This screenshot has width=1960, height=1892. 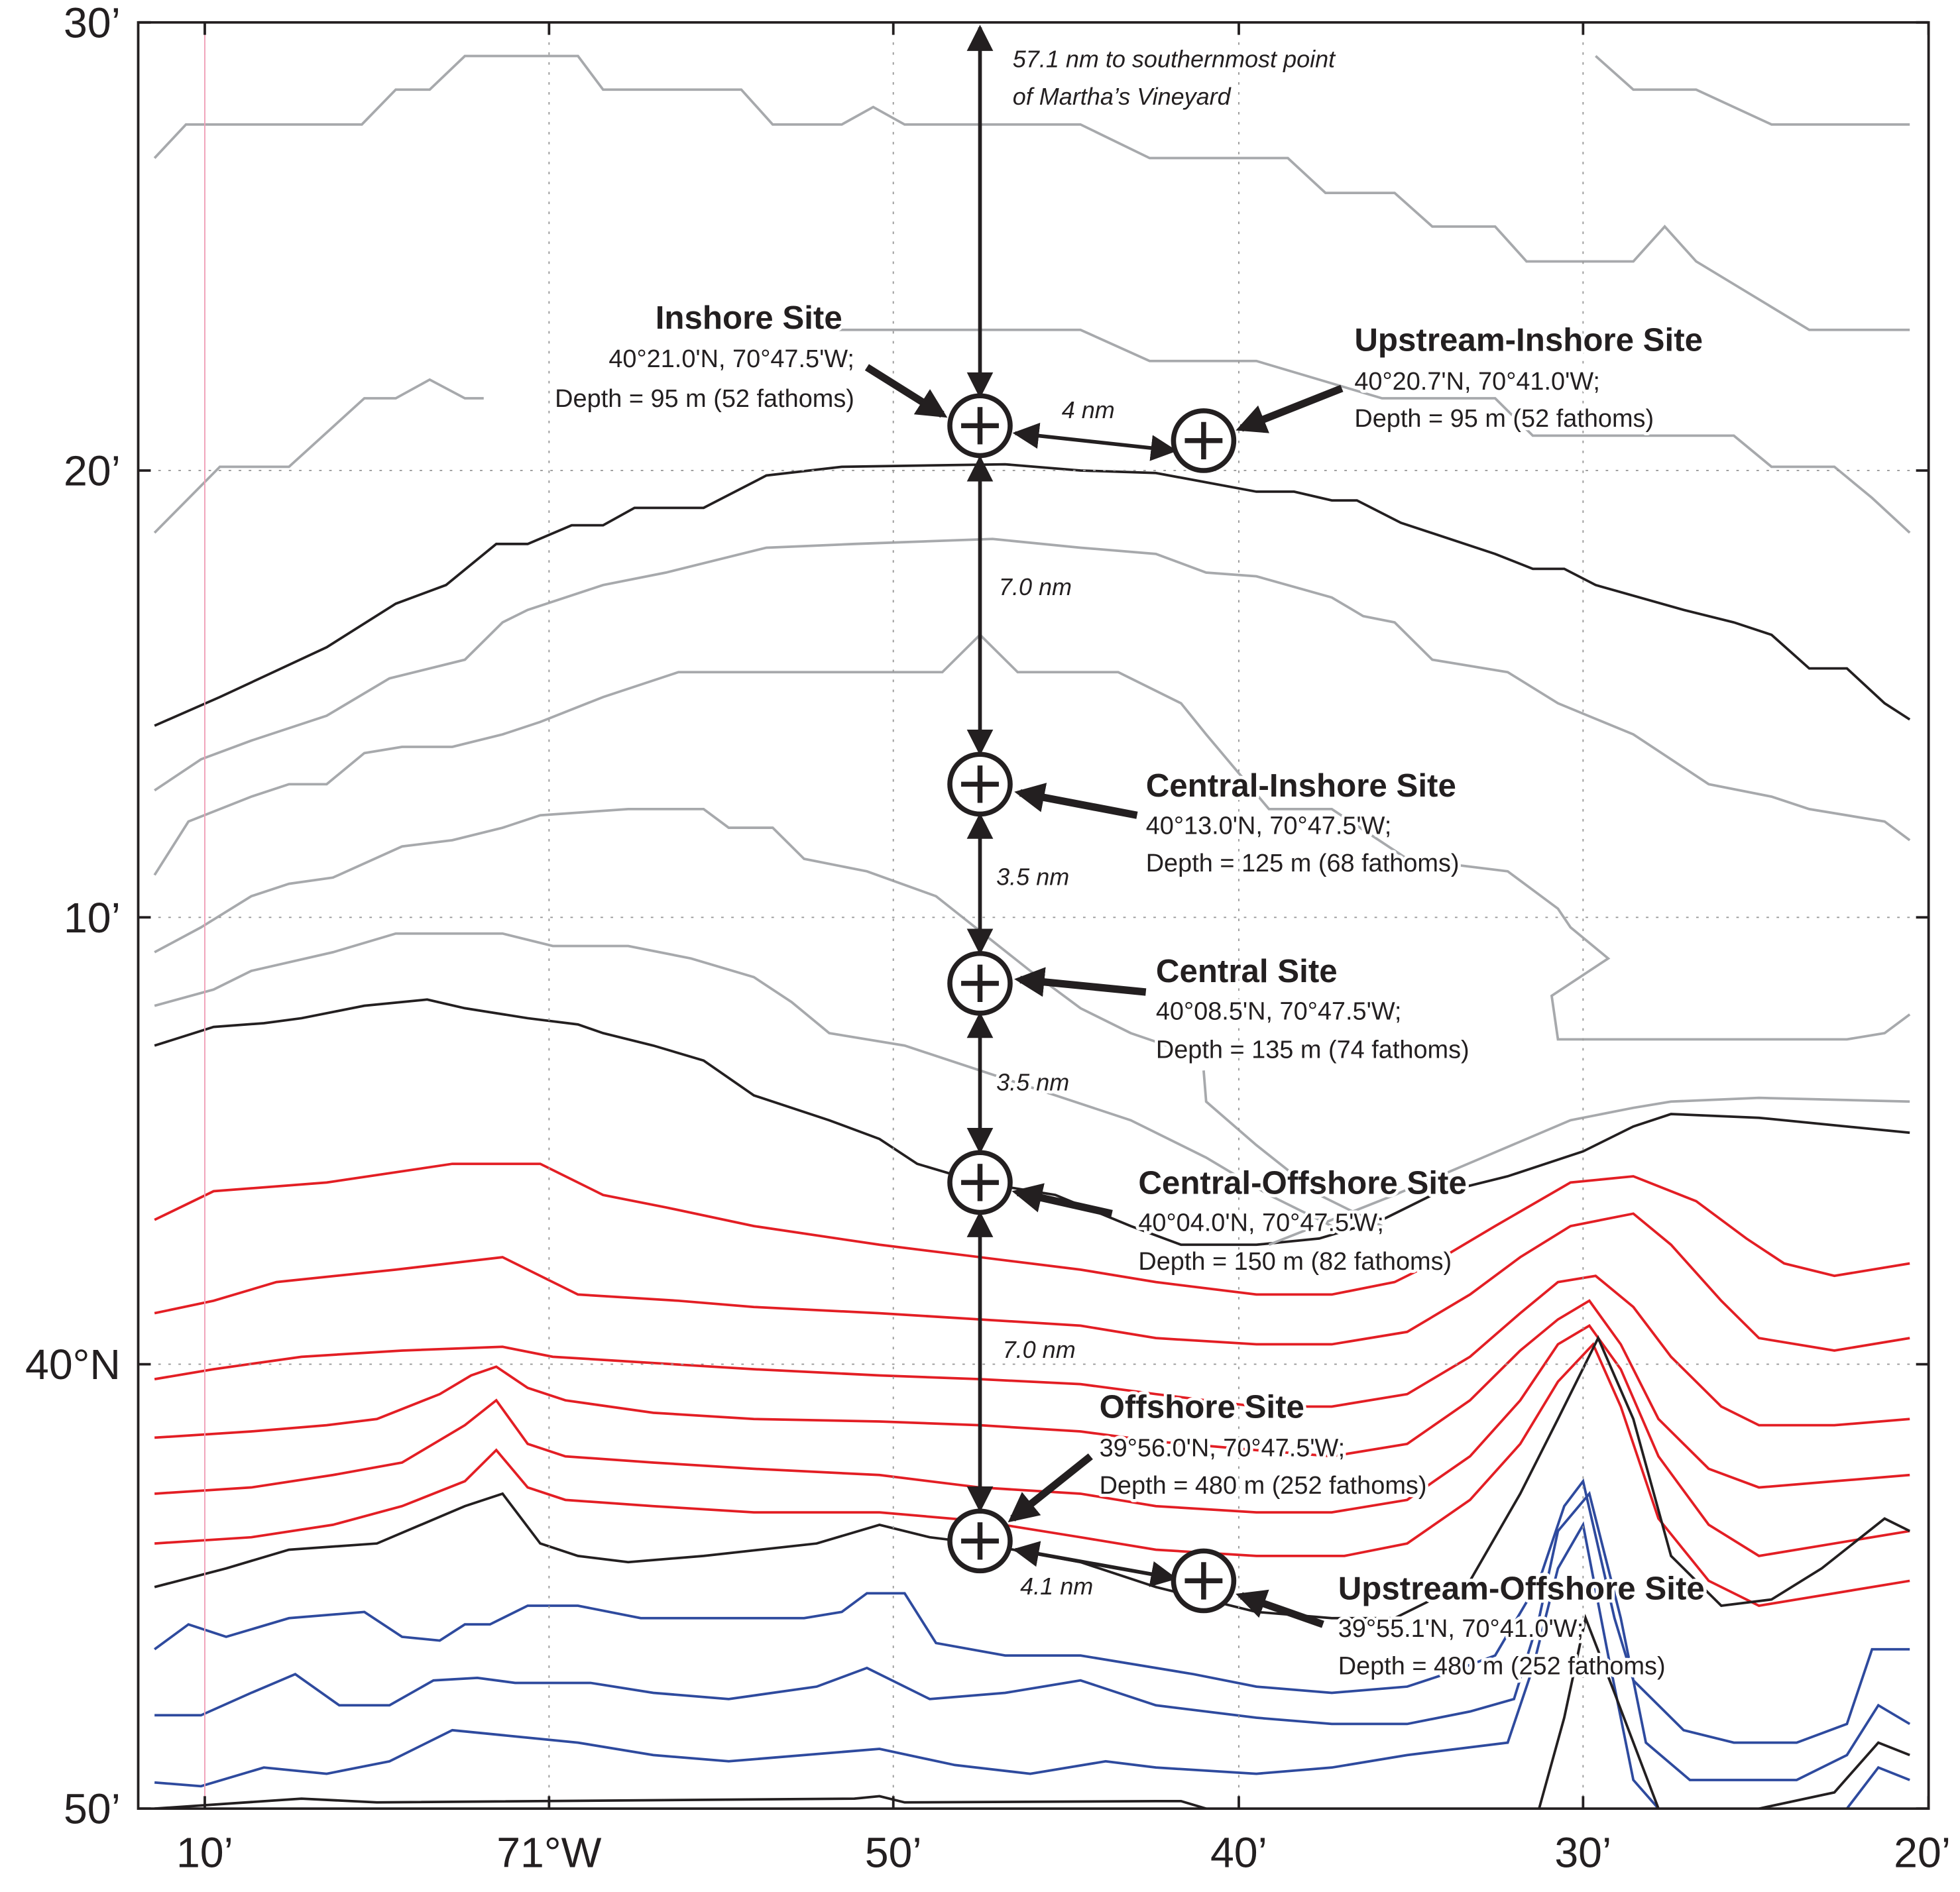 I want to click on x-axis-label: 10’, so click(x=204, y=1853).